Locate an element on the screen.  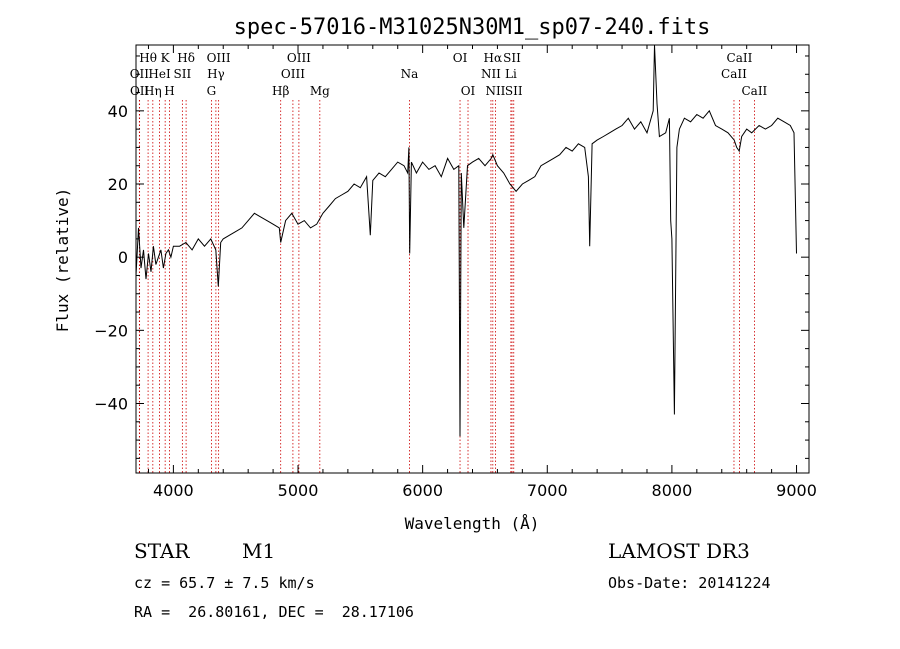
y-tick-label: −20 is located at coordinates (111, 330).